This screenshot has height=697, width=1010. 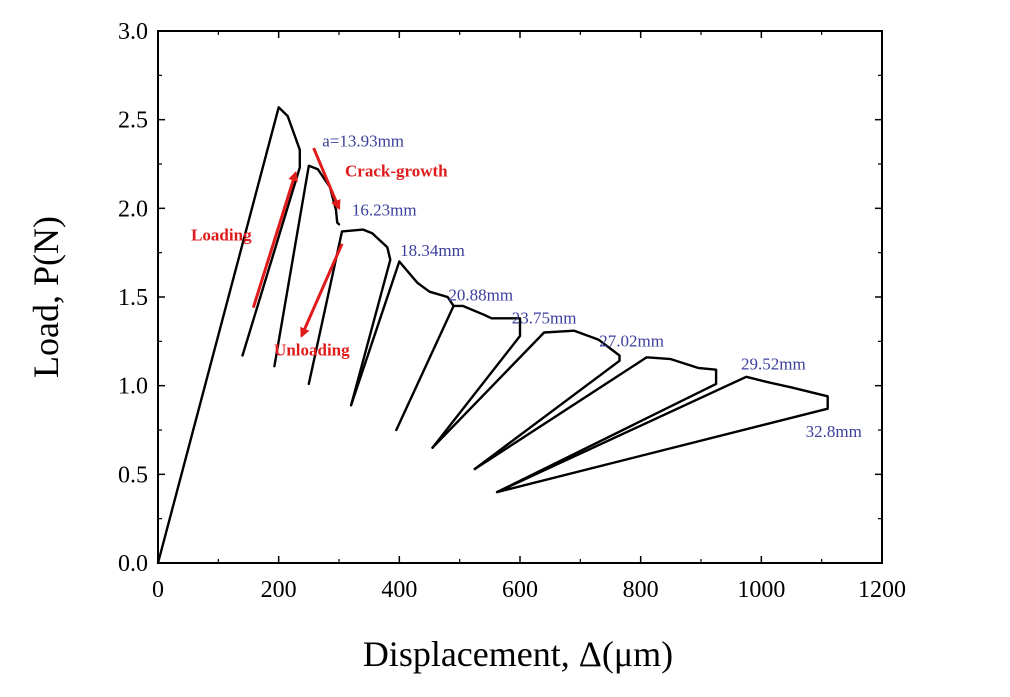 What do you see at coordinates (834, 431) in the screenshot?
I see `crack-length-label: 32.8mm` at bounding box center [834, 431].